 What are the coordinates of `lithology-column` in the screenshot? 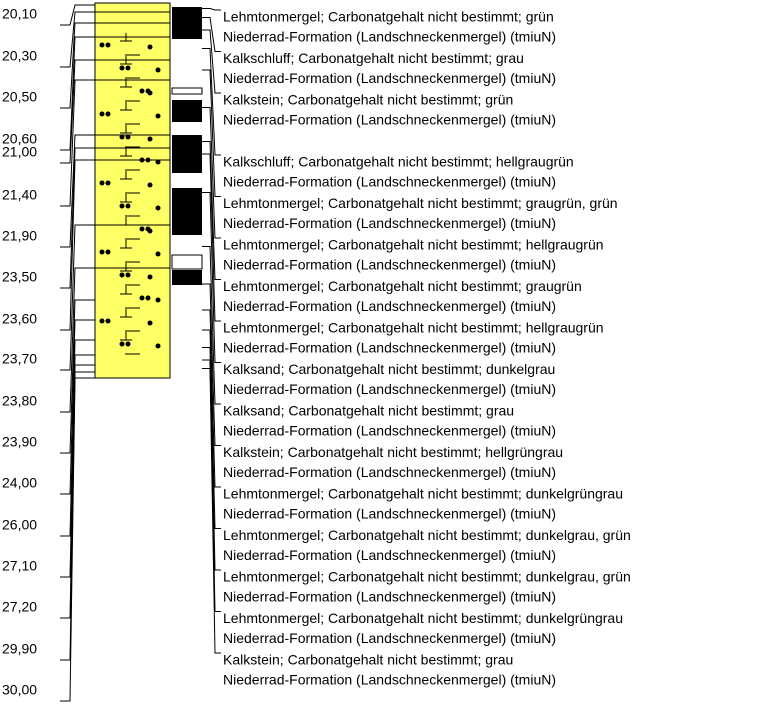 It's located at (132, 190).